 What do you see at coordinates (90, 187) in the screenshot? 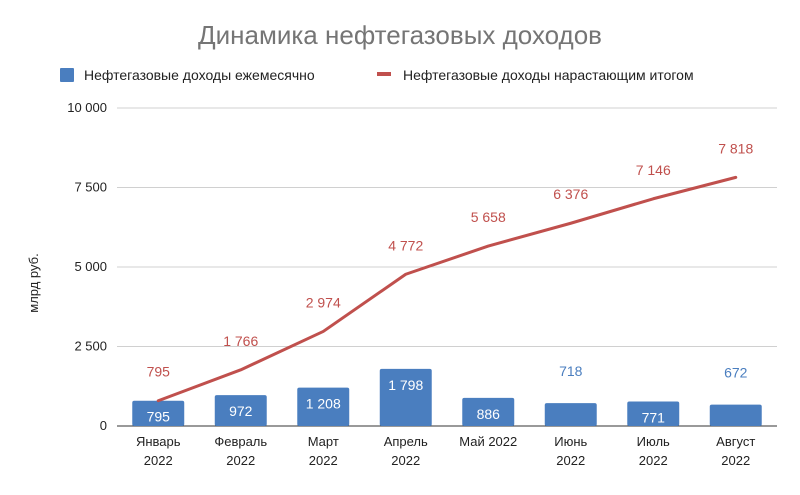
I see `y-tick-label: 7 500` at bounding box center [90, 187].